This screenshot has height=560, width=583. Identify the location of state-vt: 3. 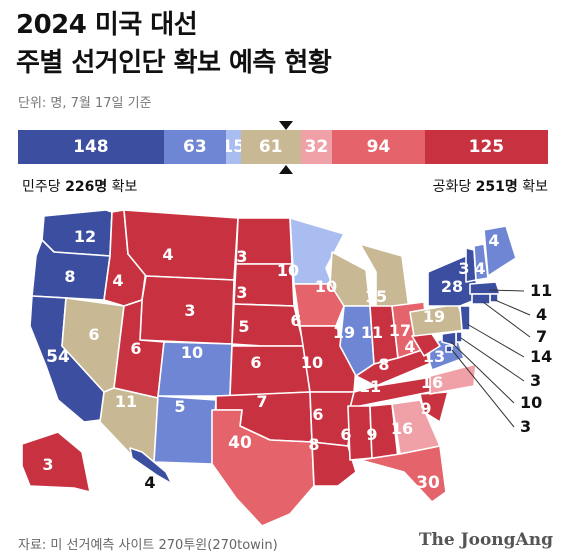
(467, 265).